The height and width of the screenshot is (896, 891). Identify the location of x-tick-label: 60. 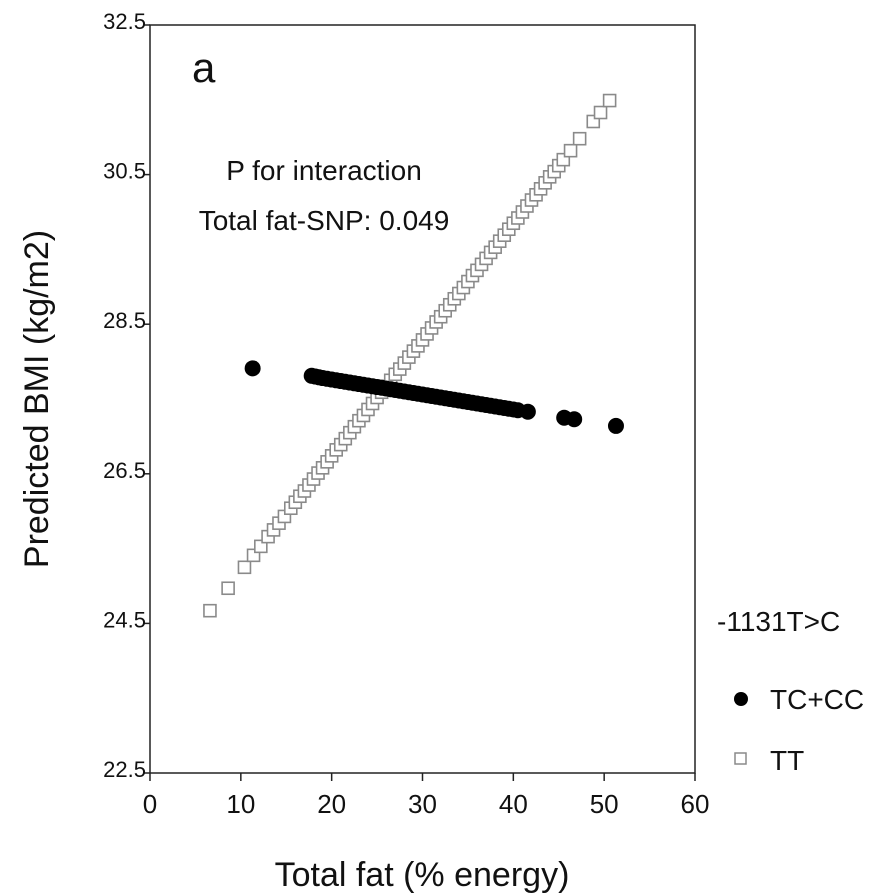
(695, 804).